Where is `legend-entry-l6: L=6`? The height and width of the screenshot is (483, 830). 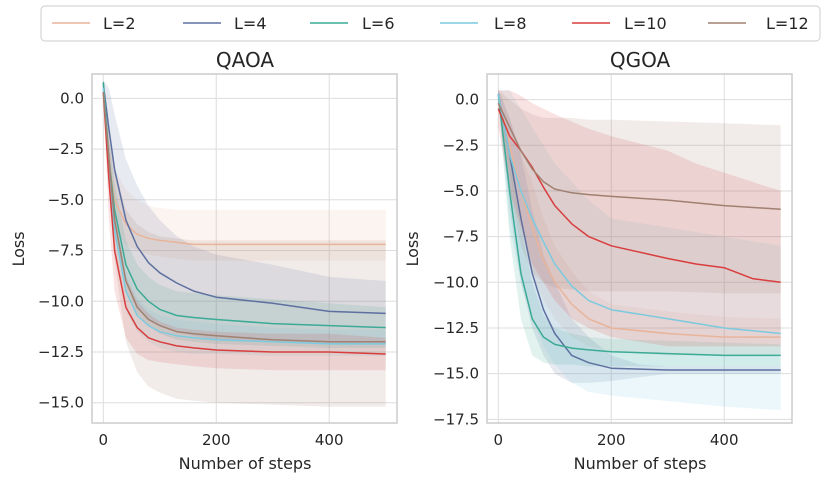 legend-entry-l6: L=6 is located at coordinates (352, 23).